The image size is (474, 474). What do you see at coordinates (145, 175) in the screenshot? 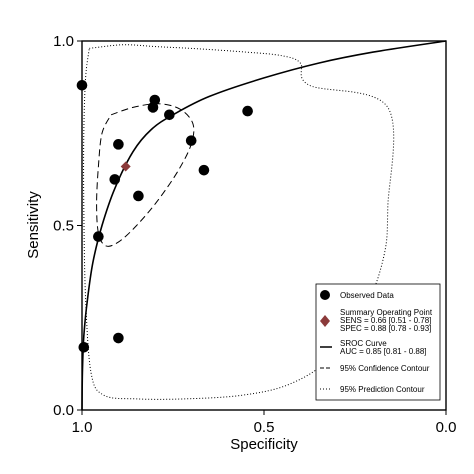
I see `confidence-contour` at bounding box center [145, 175].